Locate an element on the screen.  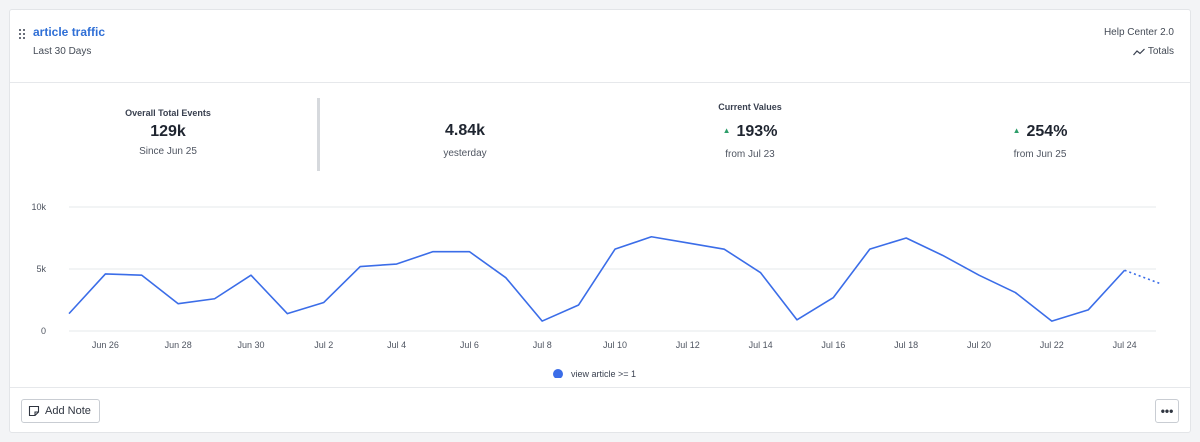
series-incomplete-line is located at coordinates (1143, 277).